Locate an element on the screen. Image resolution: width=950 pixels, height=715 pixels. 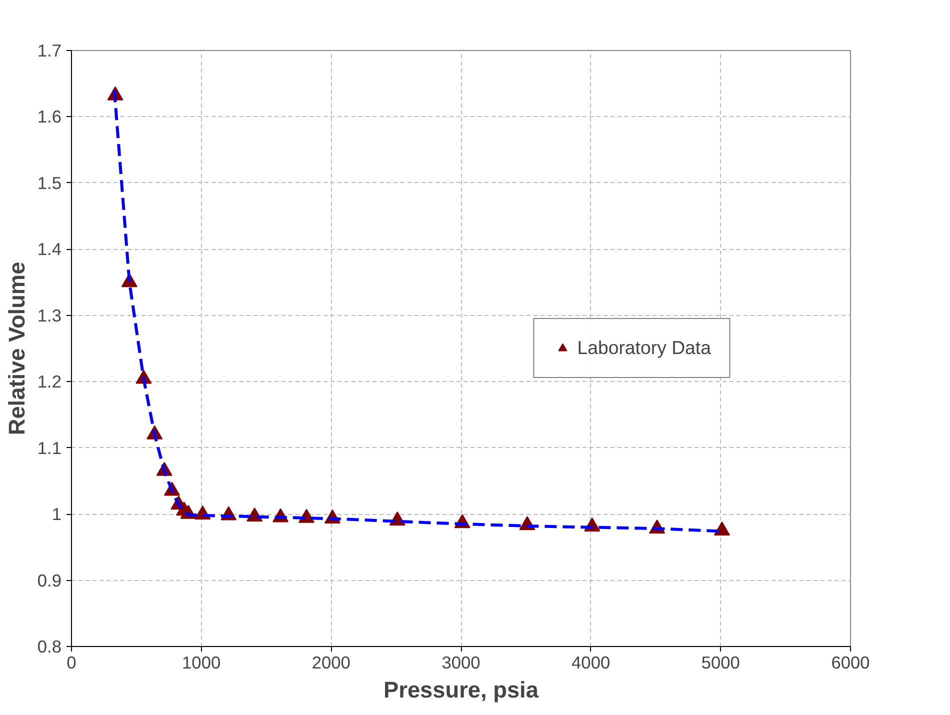
x-tick-label: 3000 is located at coordinates (461, 662).